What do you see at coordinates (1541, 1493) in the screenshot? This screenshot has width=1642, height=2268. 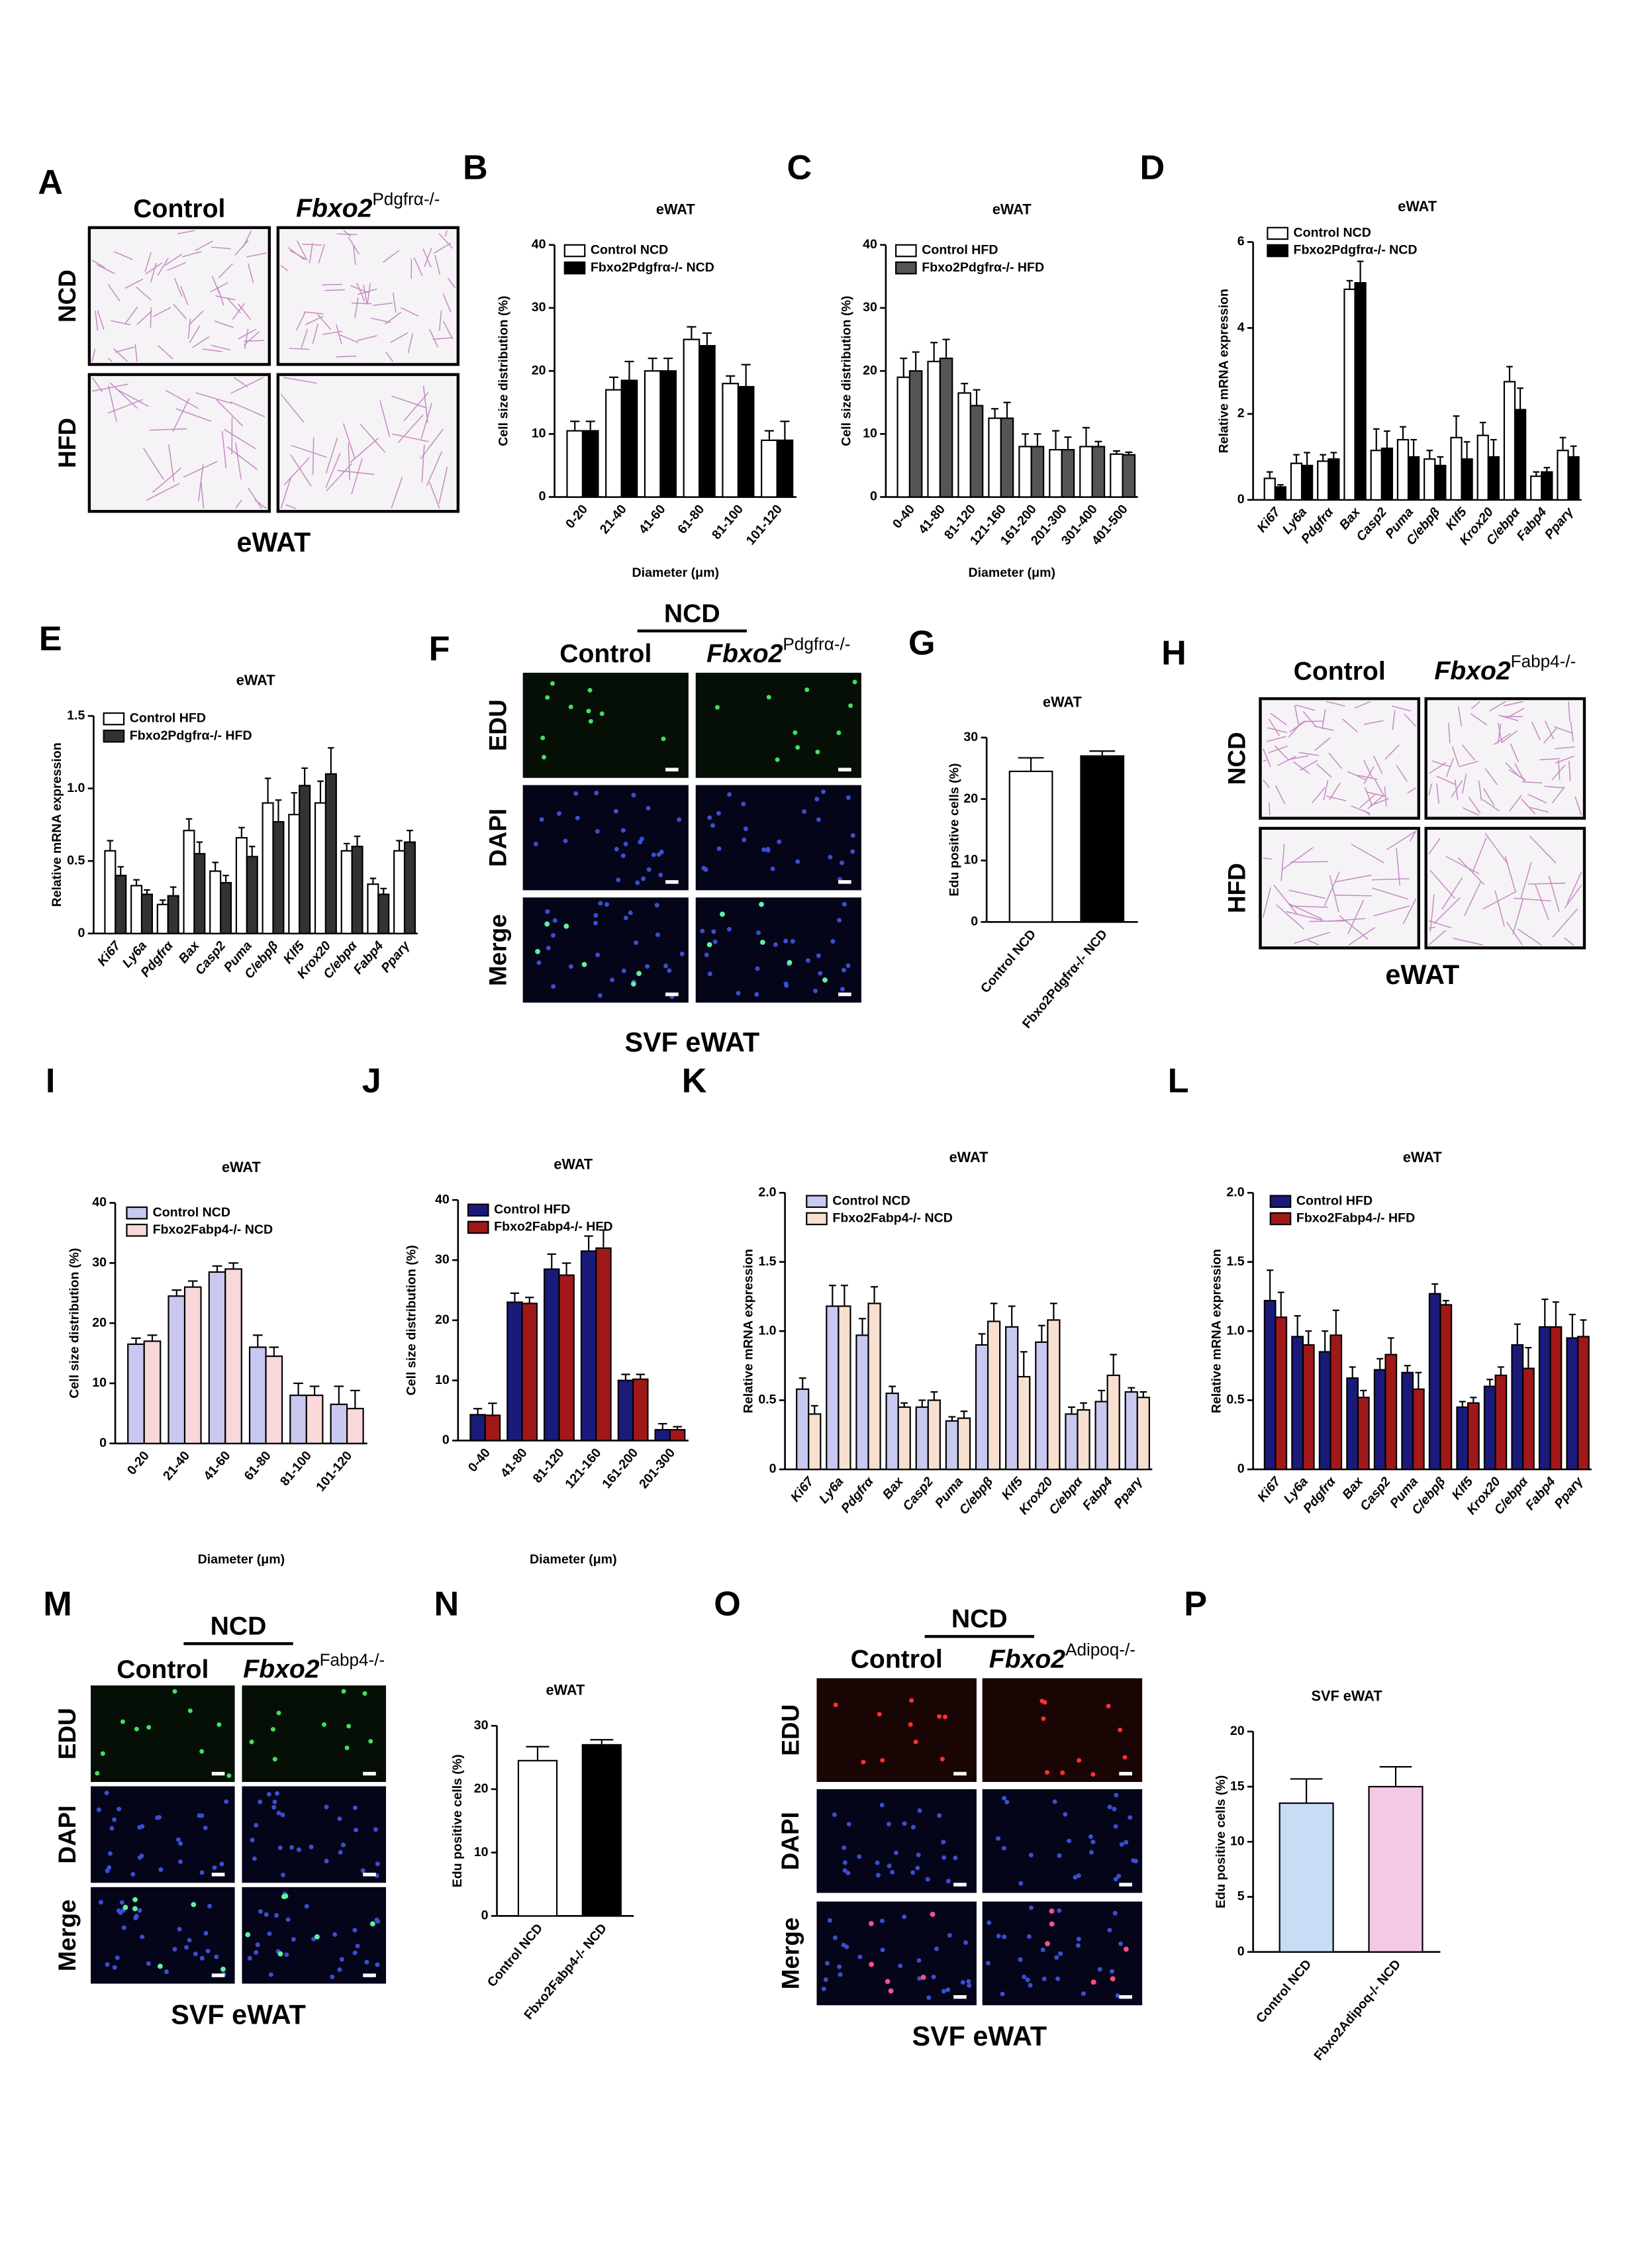 I see `x-tick-label: Fabp4` at bounding box center [1541, 1493].